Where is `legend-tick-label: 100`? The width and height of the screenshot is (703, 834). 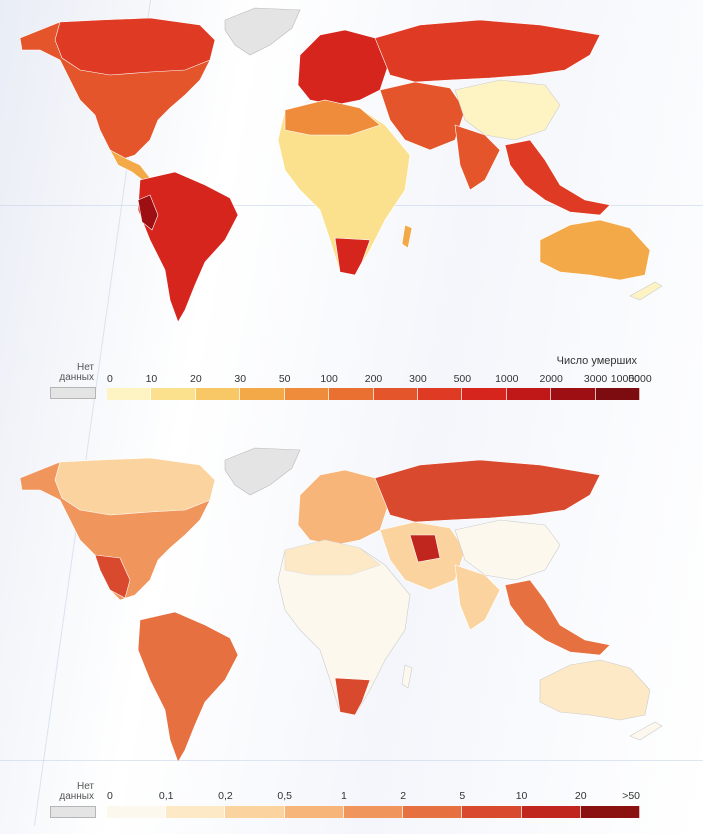 legend-tick-label: 100 is located at coordinates (329, 379).